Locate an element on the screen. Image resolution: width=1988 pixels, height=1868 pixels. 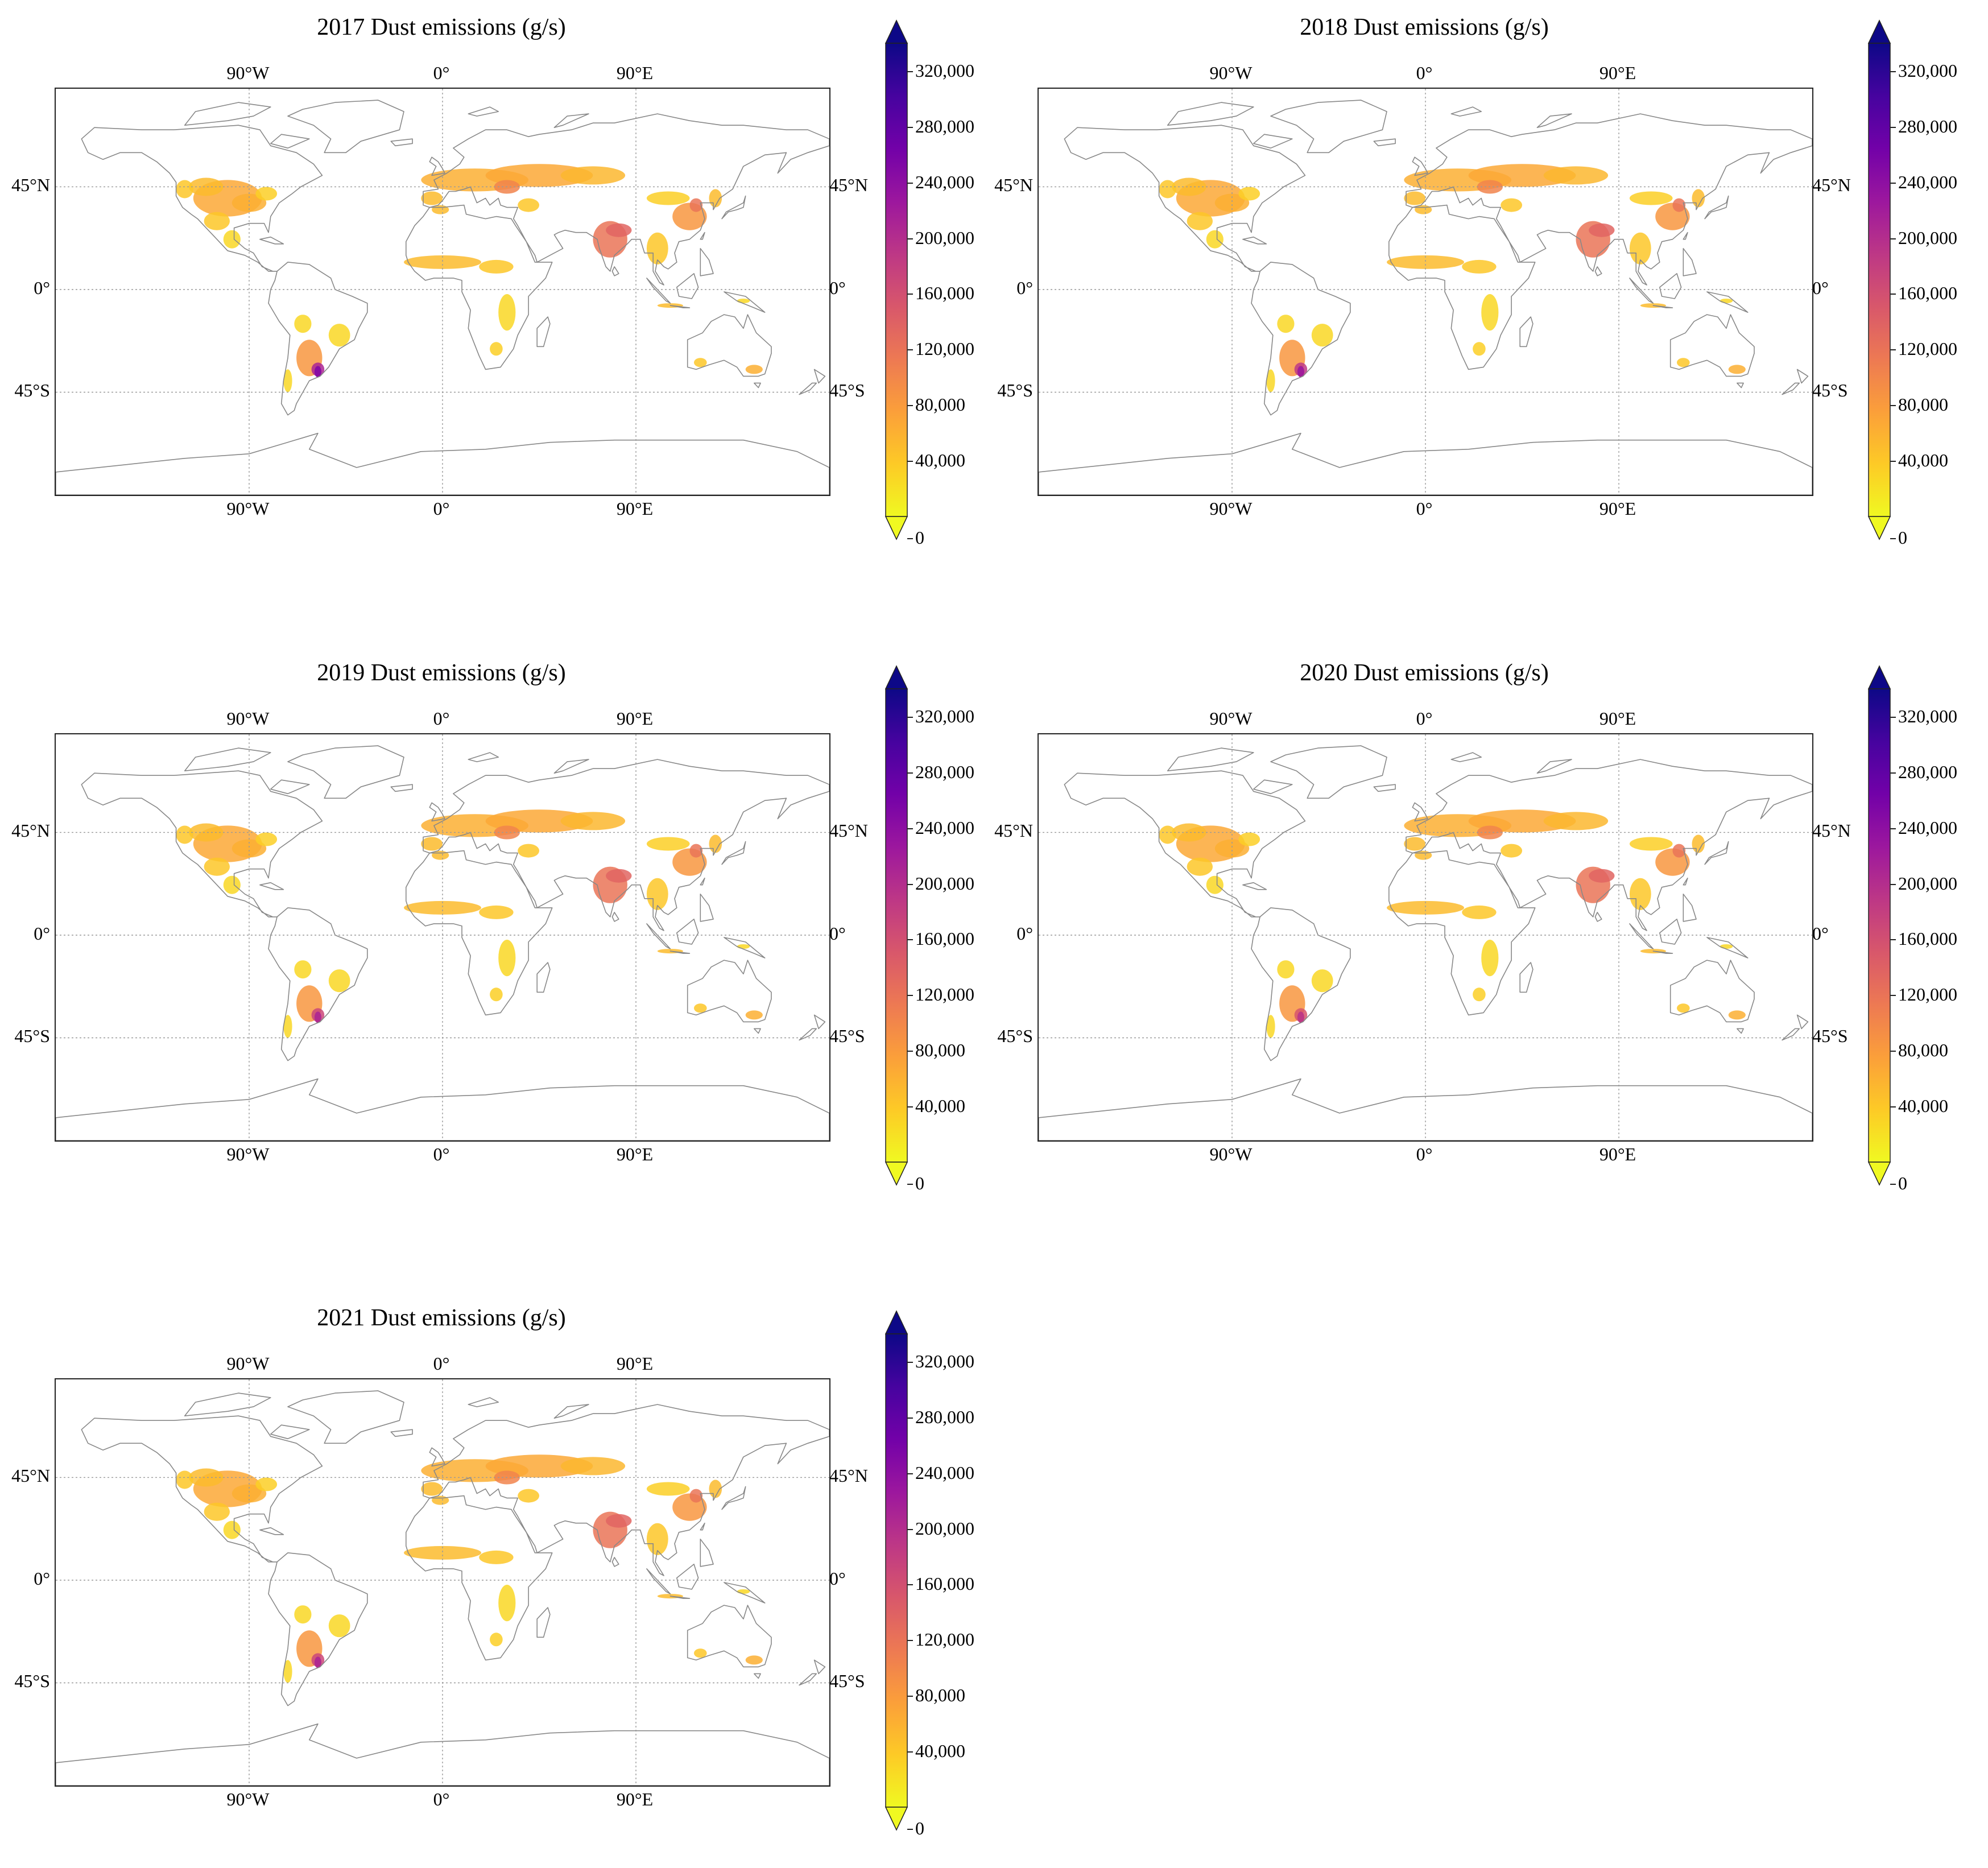
map-canvas is located at coordinates (1425, 937).